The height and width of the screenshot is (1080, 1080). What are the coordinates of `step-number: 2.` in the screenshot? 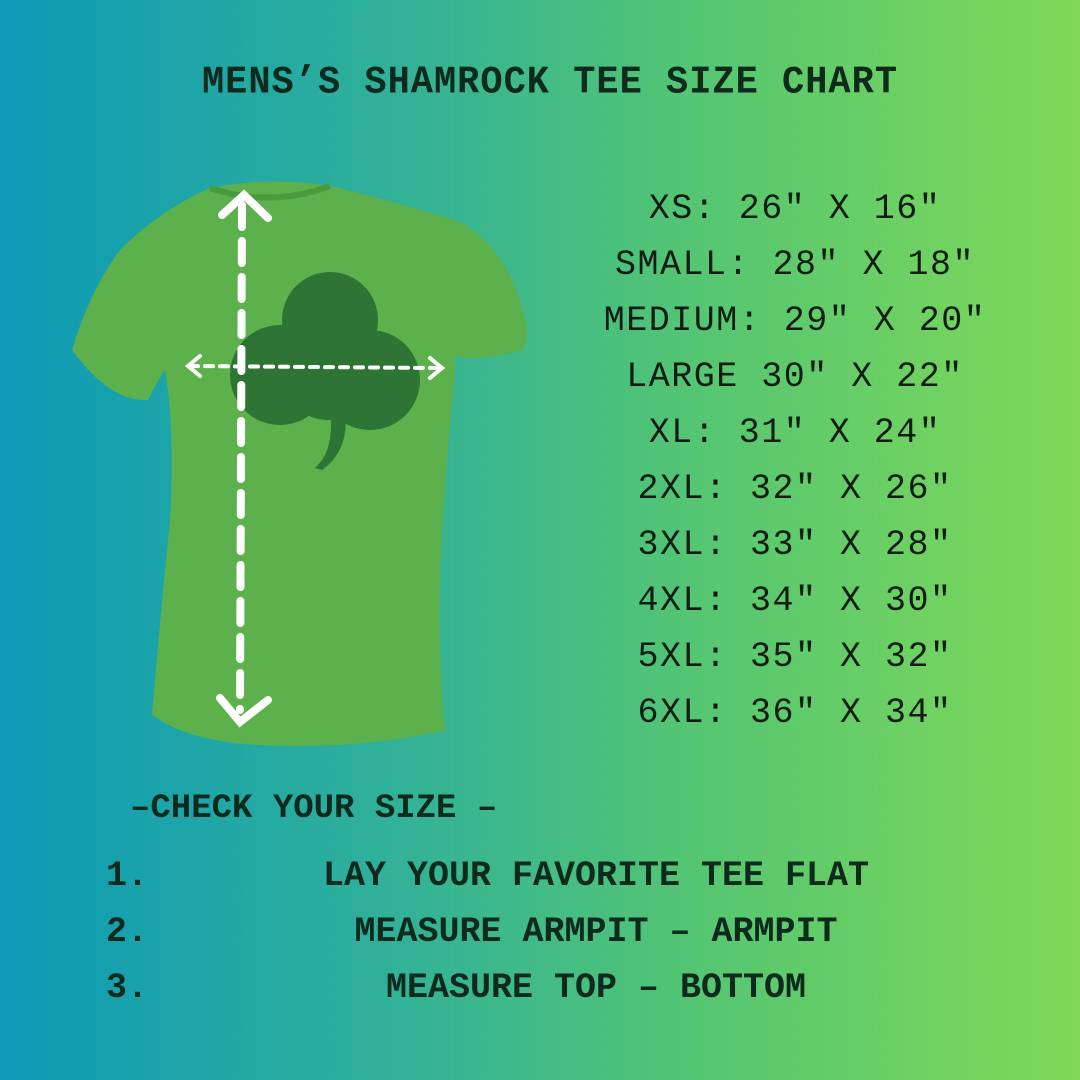 It's located at (127, 932).